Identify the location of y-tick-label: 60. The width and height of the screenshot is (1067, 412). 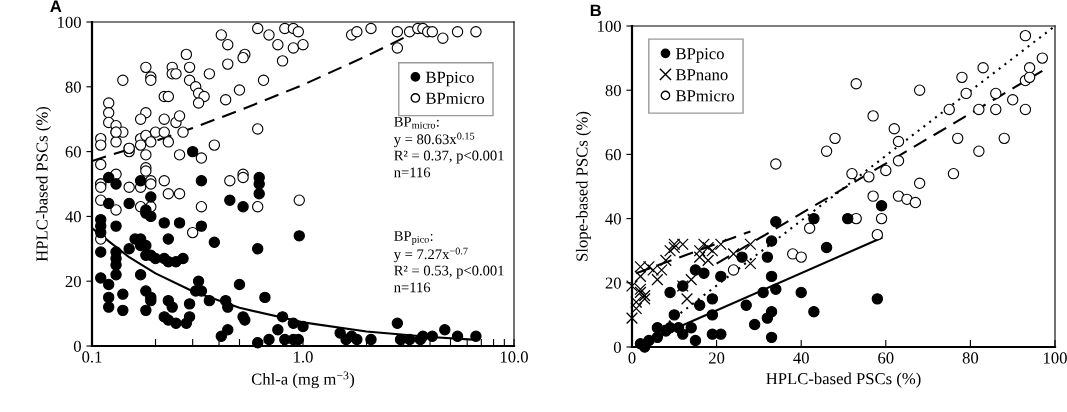
(613, 155).